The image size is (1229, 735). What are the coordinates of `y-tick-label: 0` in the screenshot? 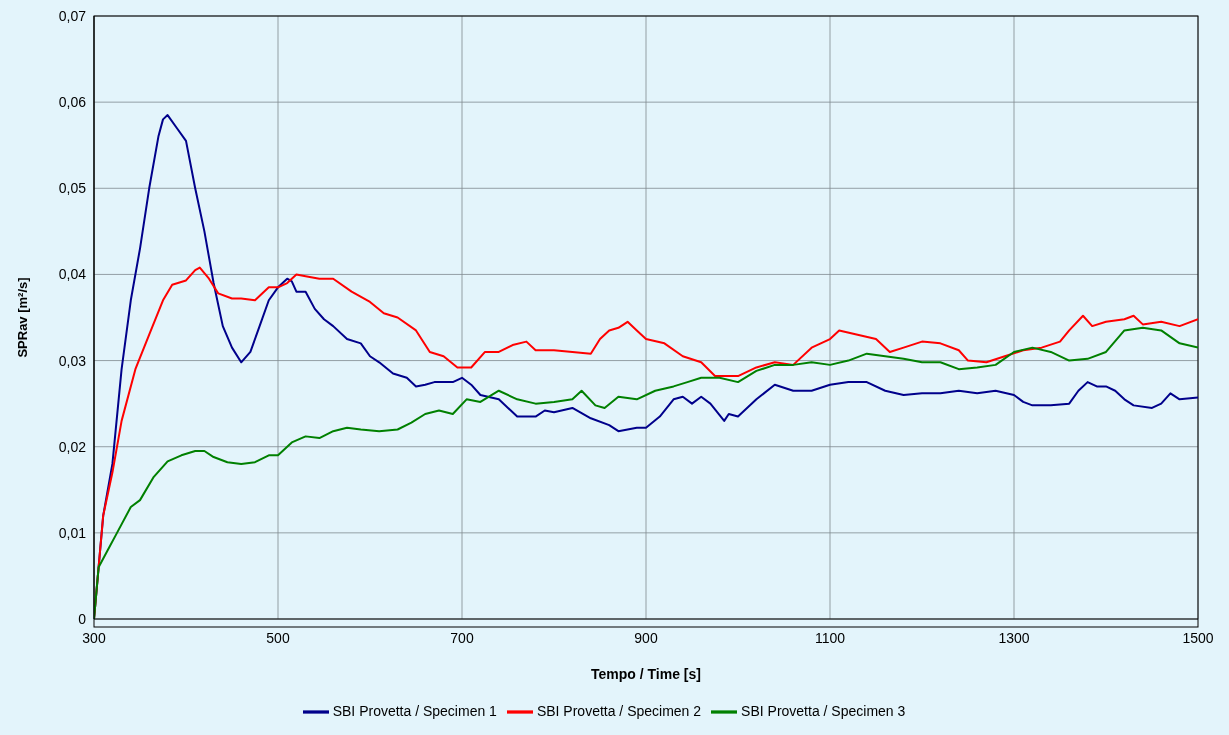 It's located at (82, 618).